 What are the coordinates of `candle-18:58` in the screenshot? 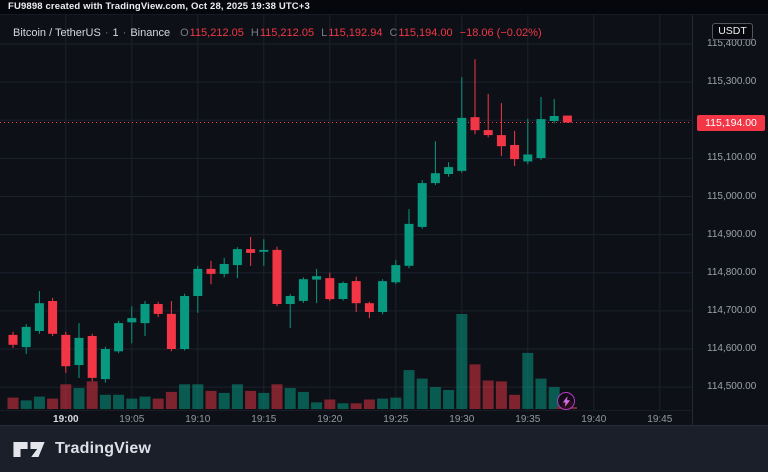 It's located at (39, 312).